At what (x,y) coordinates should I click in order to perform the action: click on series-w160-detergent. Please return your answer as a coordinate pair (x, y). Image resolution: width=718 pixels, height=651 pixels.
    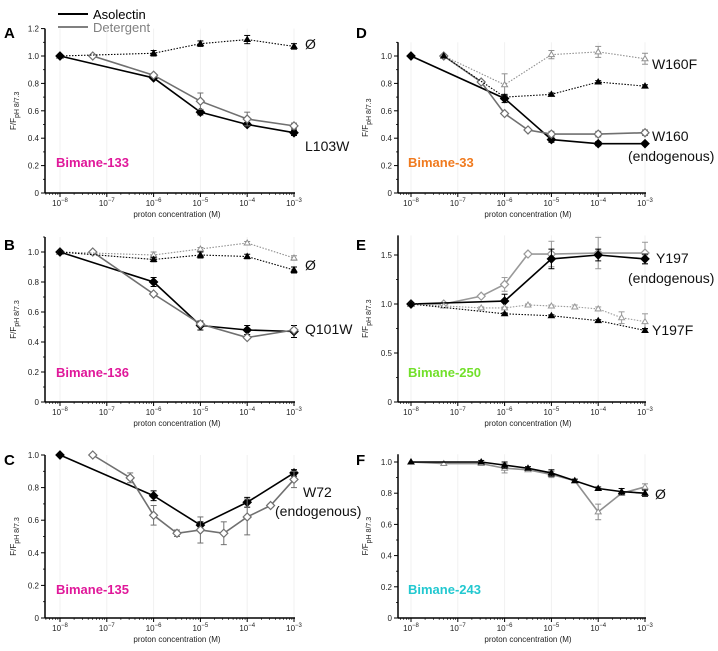
    Looking at the image, I should click on (544, 95).